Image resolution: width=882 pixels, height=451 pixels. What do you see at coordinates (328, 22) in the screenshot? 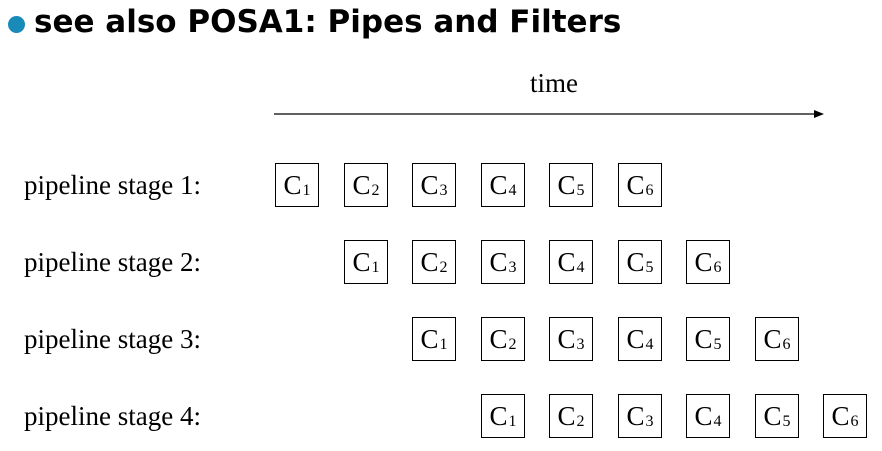
I see `slide-heading-text: see also POSA1: Pipes and Filters` at bounding box center [328, 22].